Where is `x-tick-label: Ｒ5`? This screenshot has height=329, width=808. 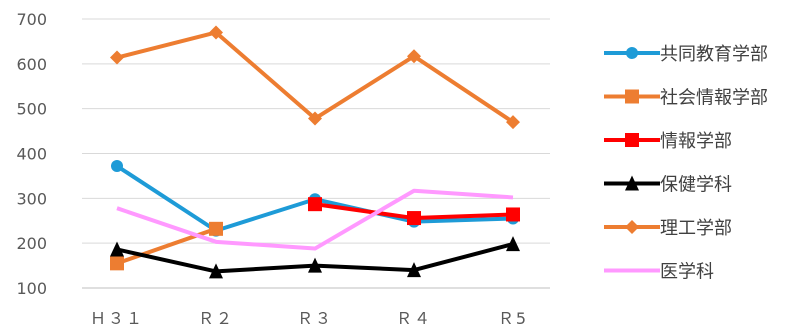 x-tick-label: Ｒ5 is located at coordinates (513, 318).